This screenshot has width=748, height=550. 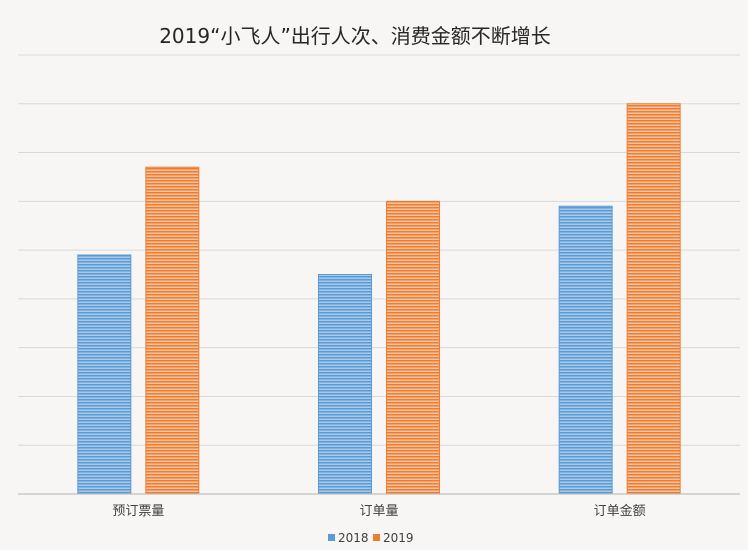 I want to click on legend-label-2018: 2018, so click(x=353, y=538).